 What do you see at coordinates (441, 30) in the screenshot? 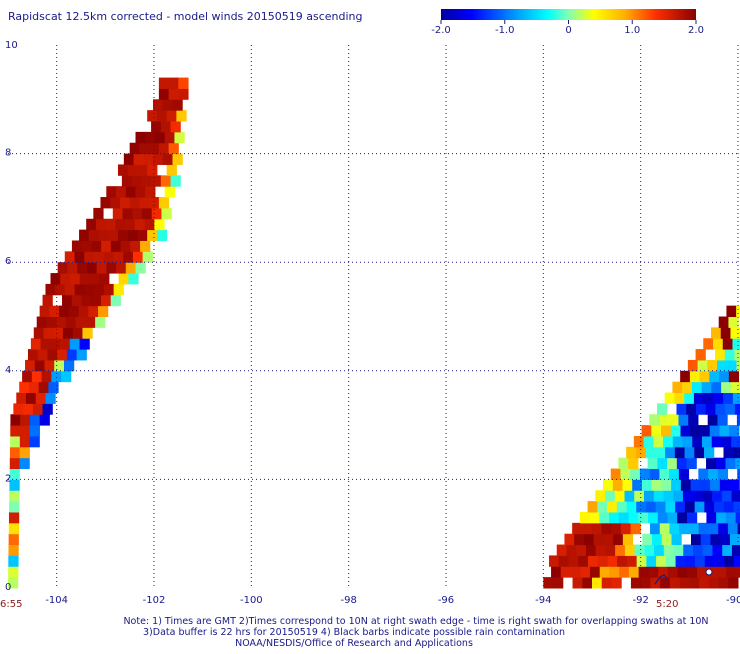
I see `colorbar-tick-label: -2.0` at bounding box center [441, 30].